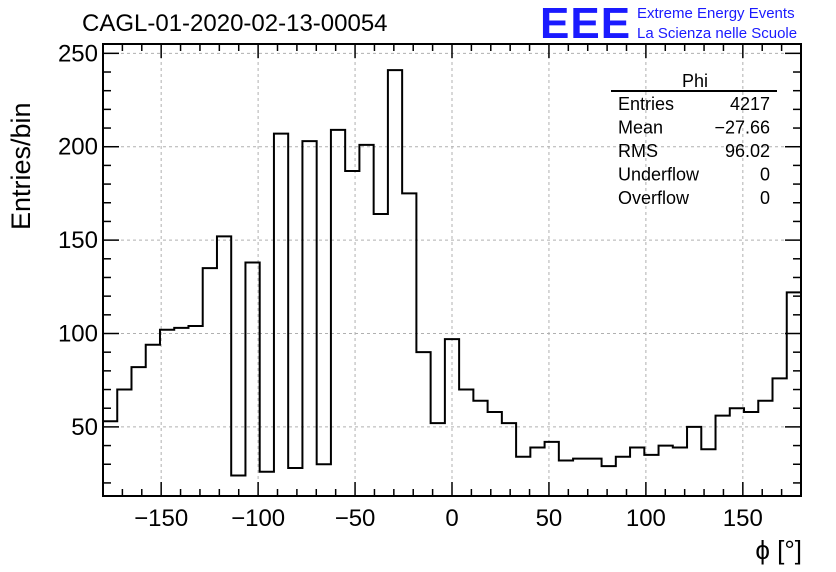 This screenshot has height=572, width=836. What do you see at coordinates (646, 104) in the screenshot?
I see `stats-row-label: Entries` at bounding box center [646, 104].